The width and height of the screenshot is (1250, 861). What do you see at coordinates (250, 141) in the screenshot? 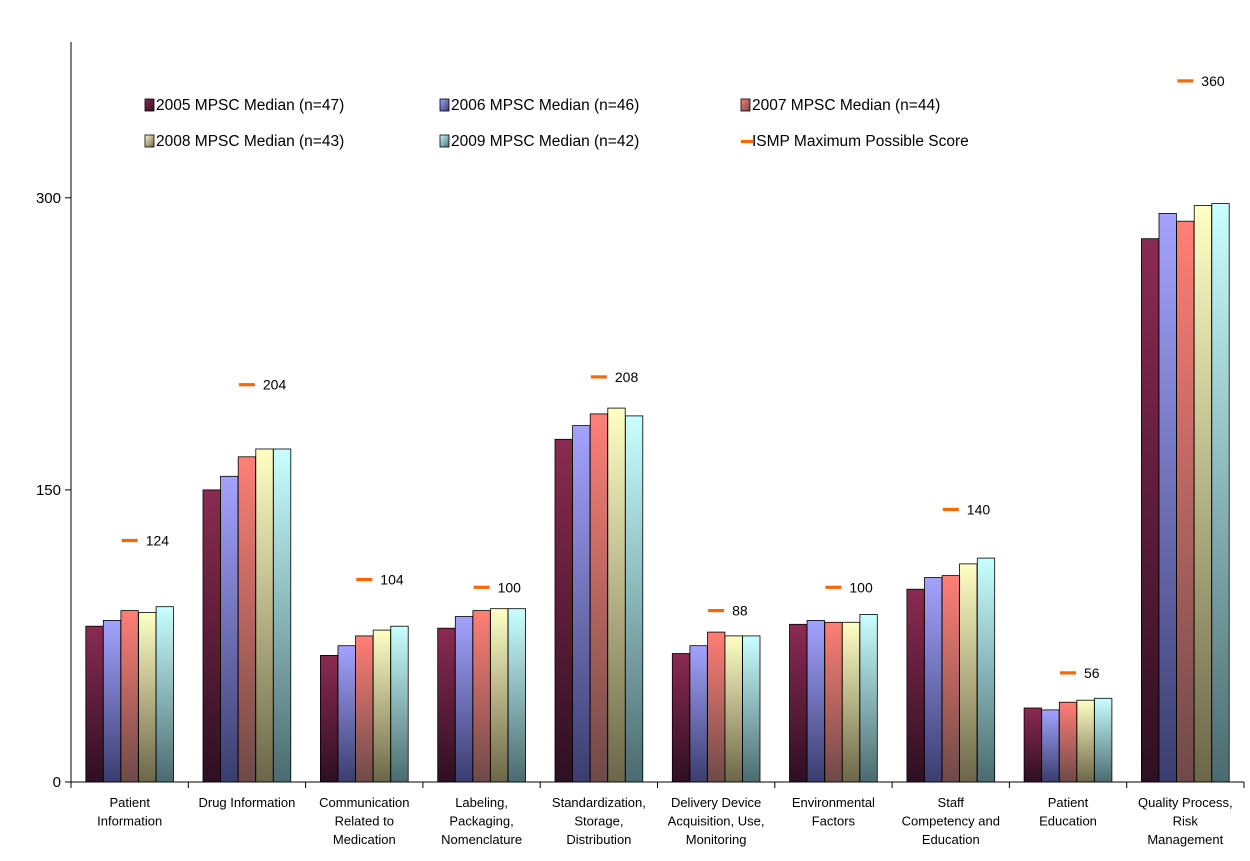
I see `legend-label: 2008 MPSC Median (n=43)` at bounding box center [250, 141].